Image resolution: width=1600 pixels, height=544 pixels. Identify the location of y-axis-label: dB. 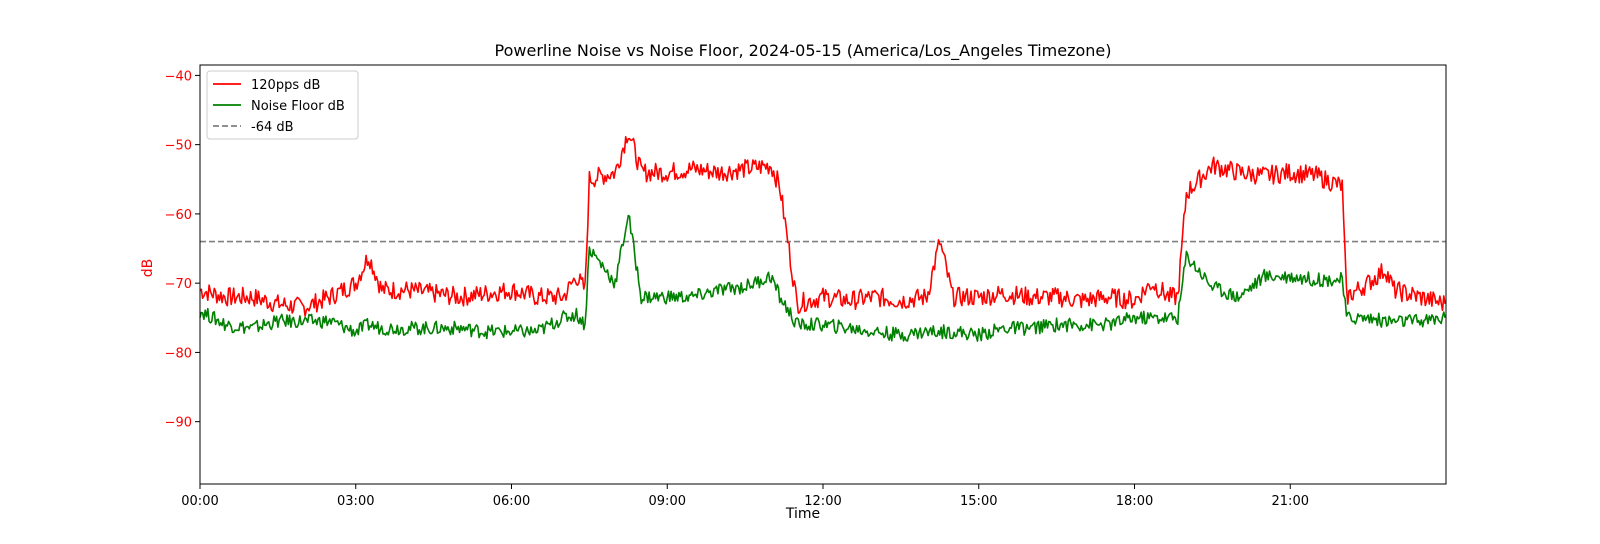
(148, 268).